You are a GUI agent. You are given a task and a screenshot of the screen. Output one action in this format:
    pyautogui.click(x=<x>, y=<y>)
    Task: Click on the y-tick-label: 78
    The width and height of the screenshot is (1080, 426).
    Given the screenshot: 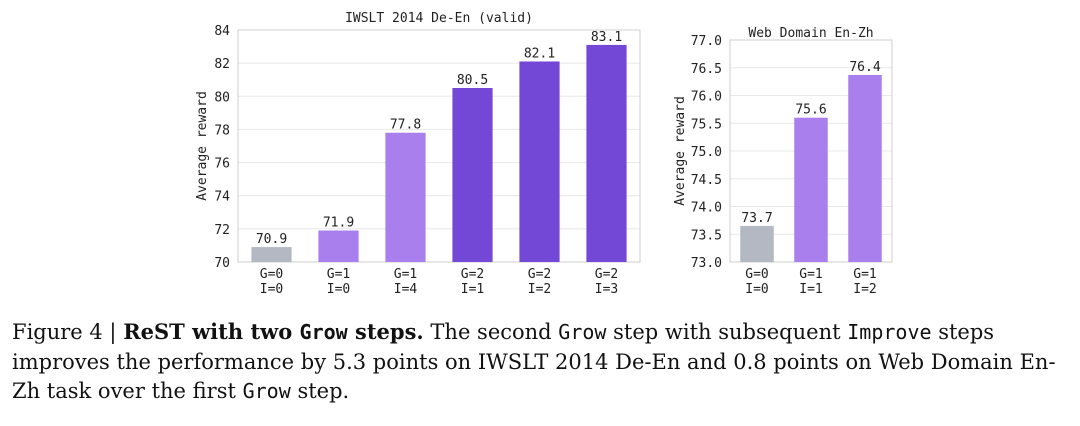 What is the action you would take?
    pyautogui.click(x=222, y=130)
    